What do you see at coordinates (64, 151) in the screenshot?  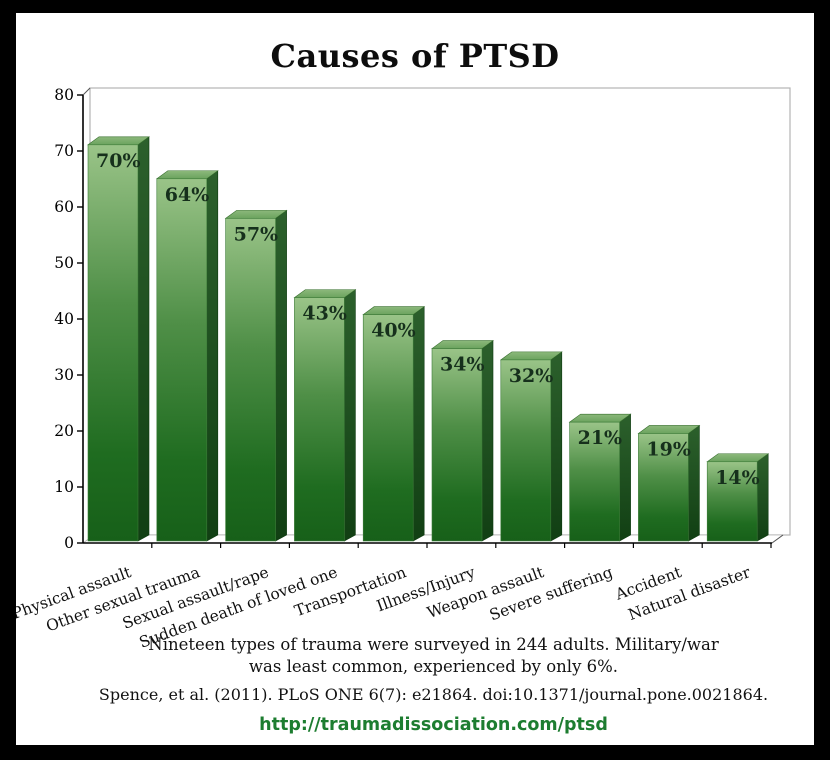 I see `y-tick-label: 70` at bounding box center [64, 151].